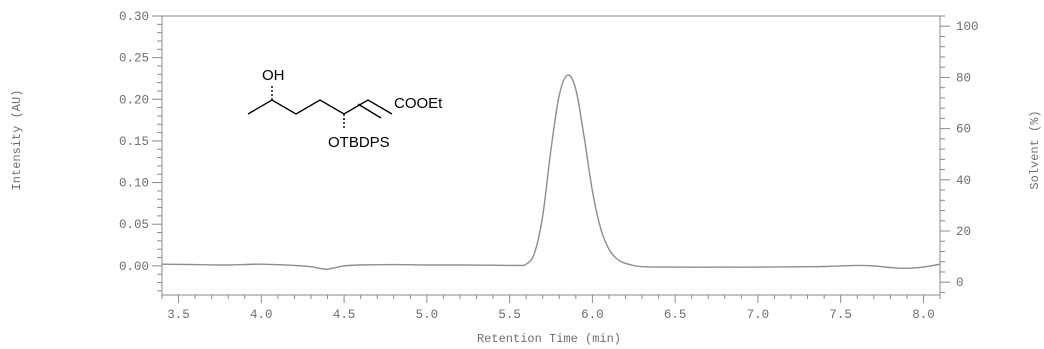 The image size is (1044, 349). Describe the element at coordinates (344, 315) in the screenshot. I see `x-tick-label: 4.5` at that location.